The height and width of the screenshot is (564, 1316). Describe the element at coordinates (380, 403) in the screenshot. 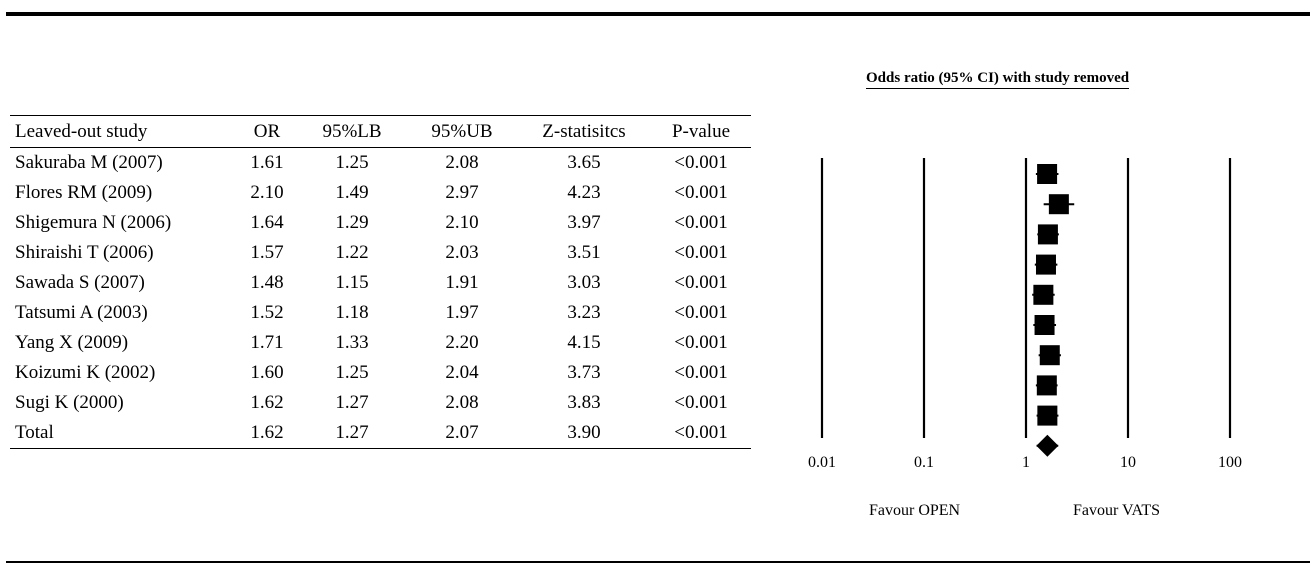

I see `table-row: Sugi K (2000) 1.62 1.27 2.08 3.83 <0.001` at that location.